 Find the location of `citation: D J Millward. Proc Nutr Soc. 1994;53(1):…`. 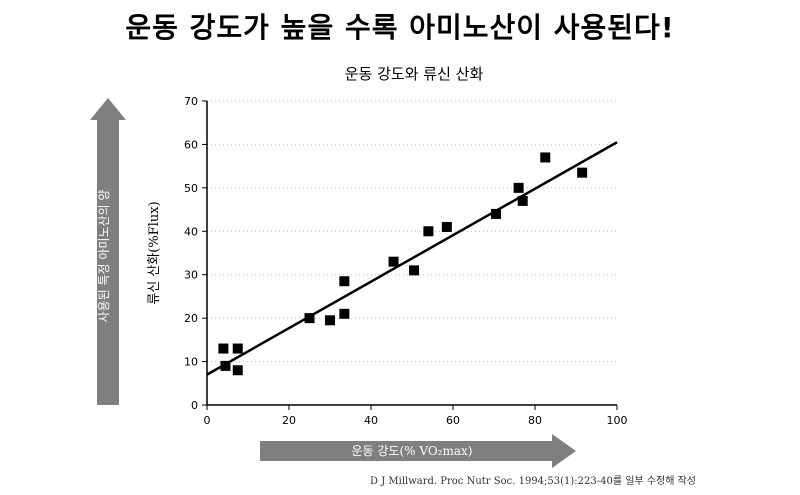

citation: D J Millward. Proc Nutr Soc. 1994;53(1):… is located at coordinates (533, 481).